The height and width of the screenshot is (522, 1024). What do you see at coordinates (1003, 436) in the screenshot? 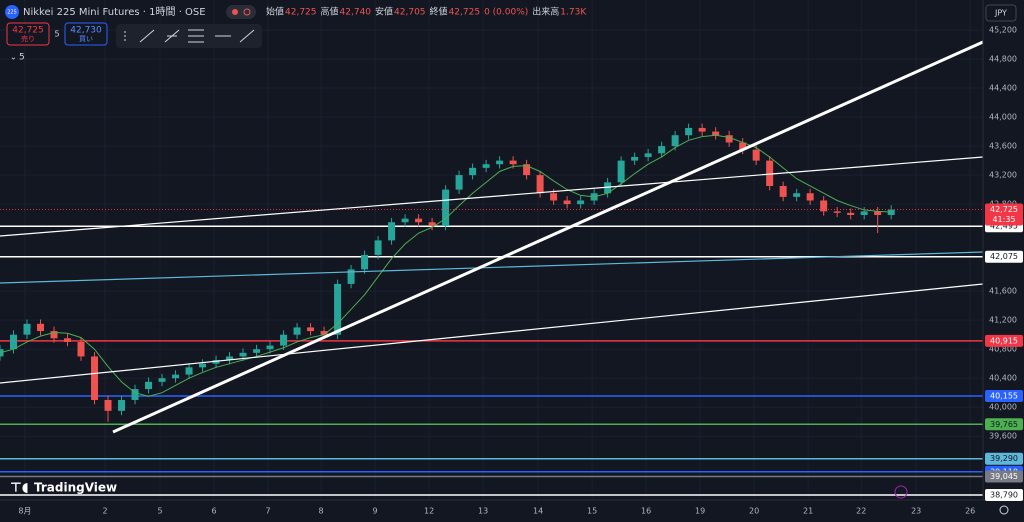
I see `y-tick-label: 39,600` at bounding box center [1003, 436].